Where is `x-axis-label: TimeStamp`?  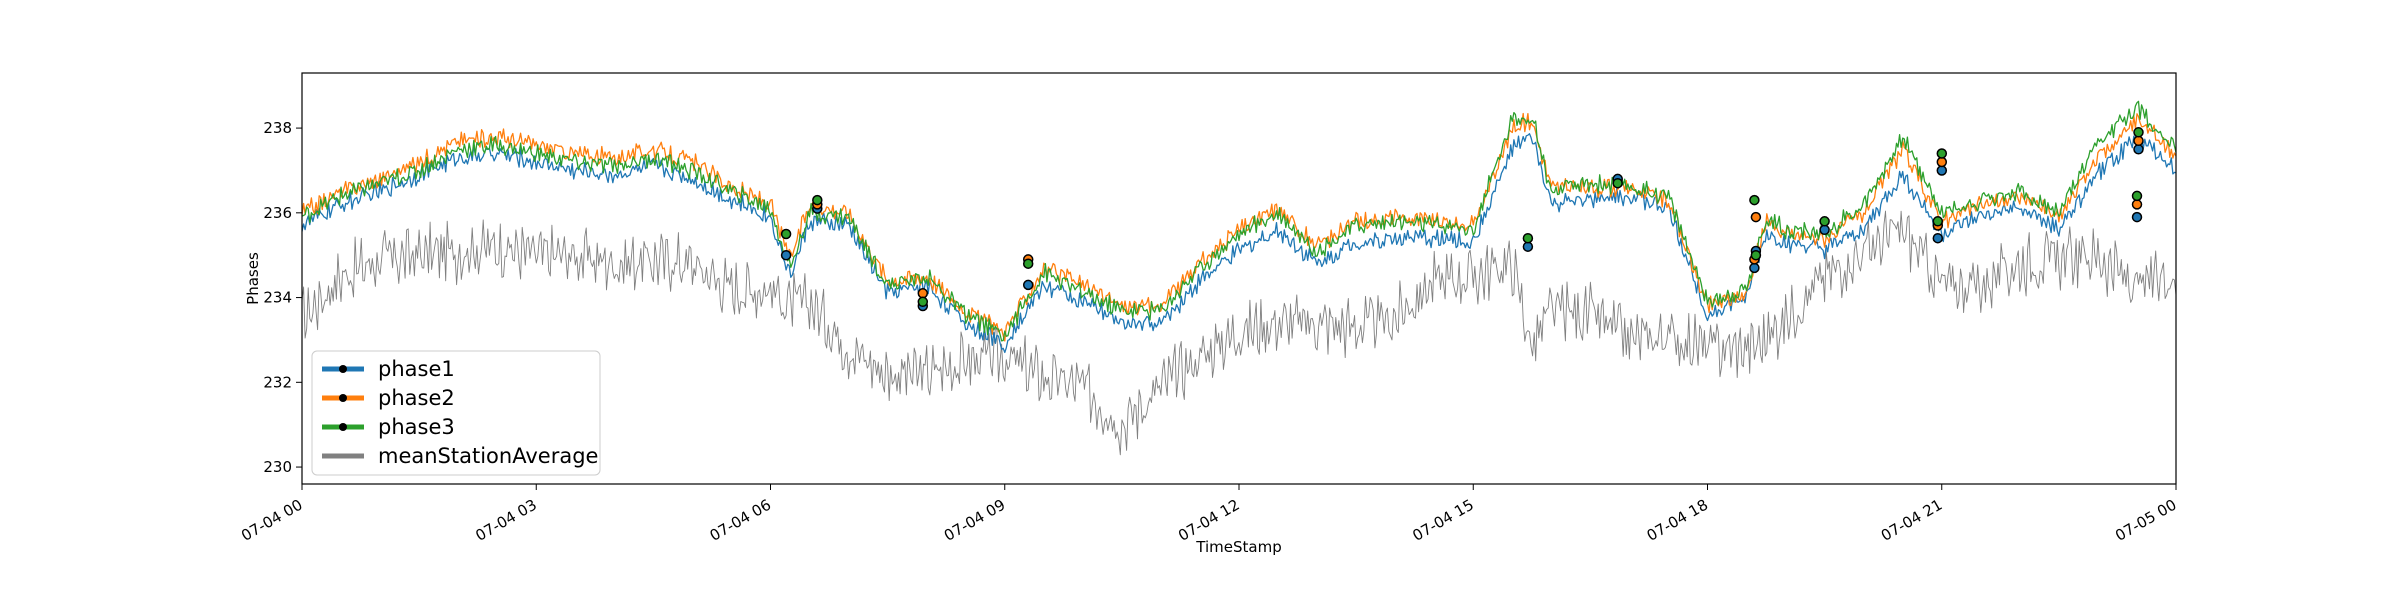 x-axis-label: TimeStamp is located at coordinates (1238, 547).